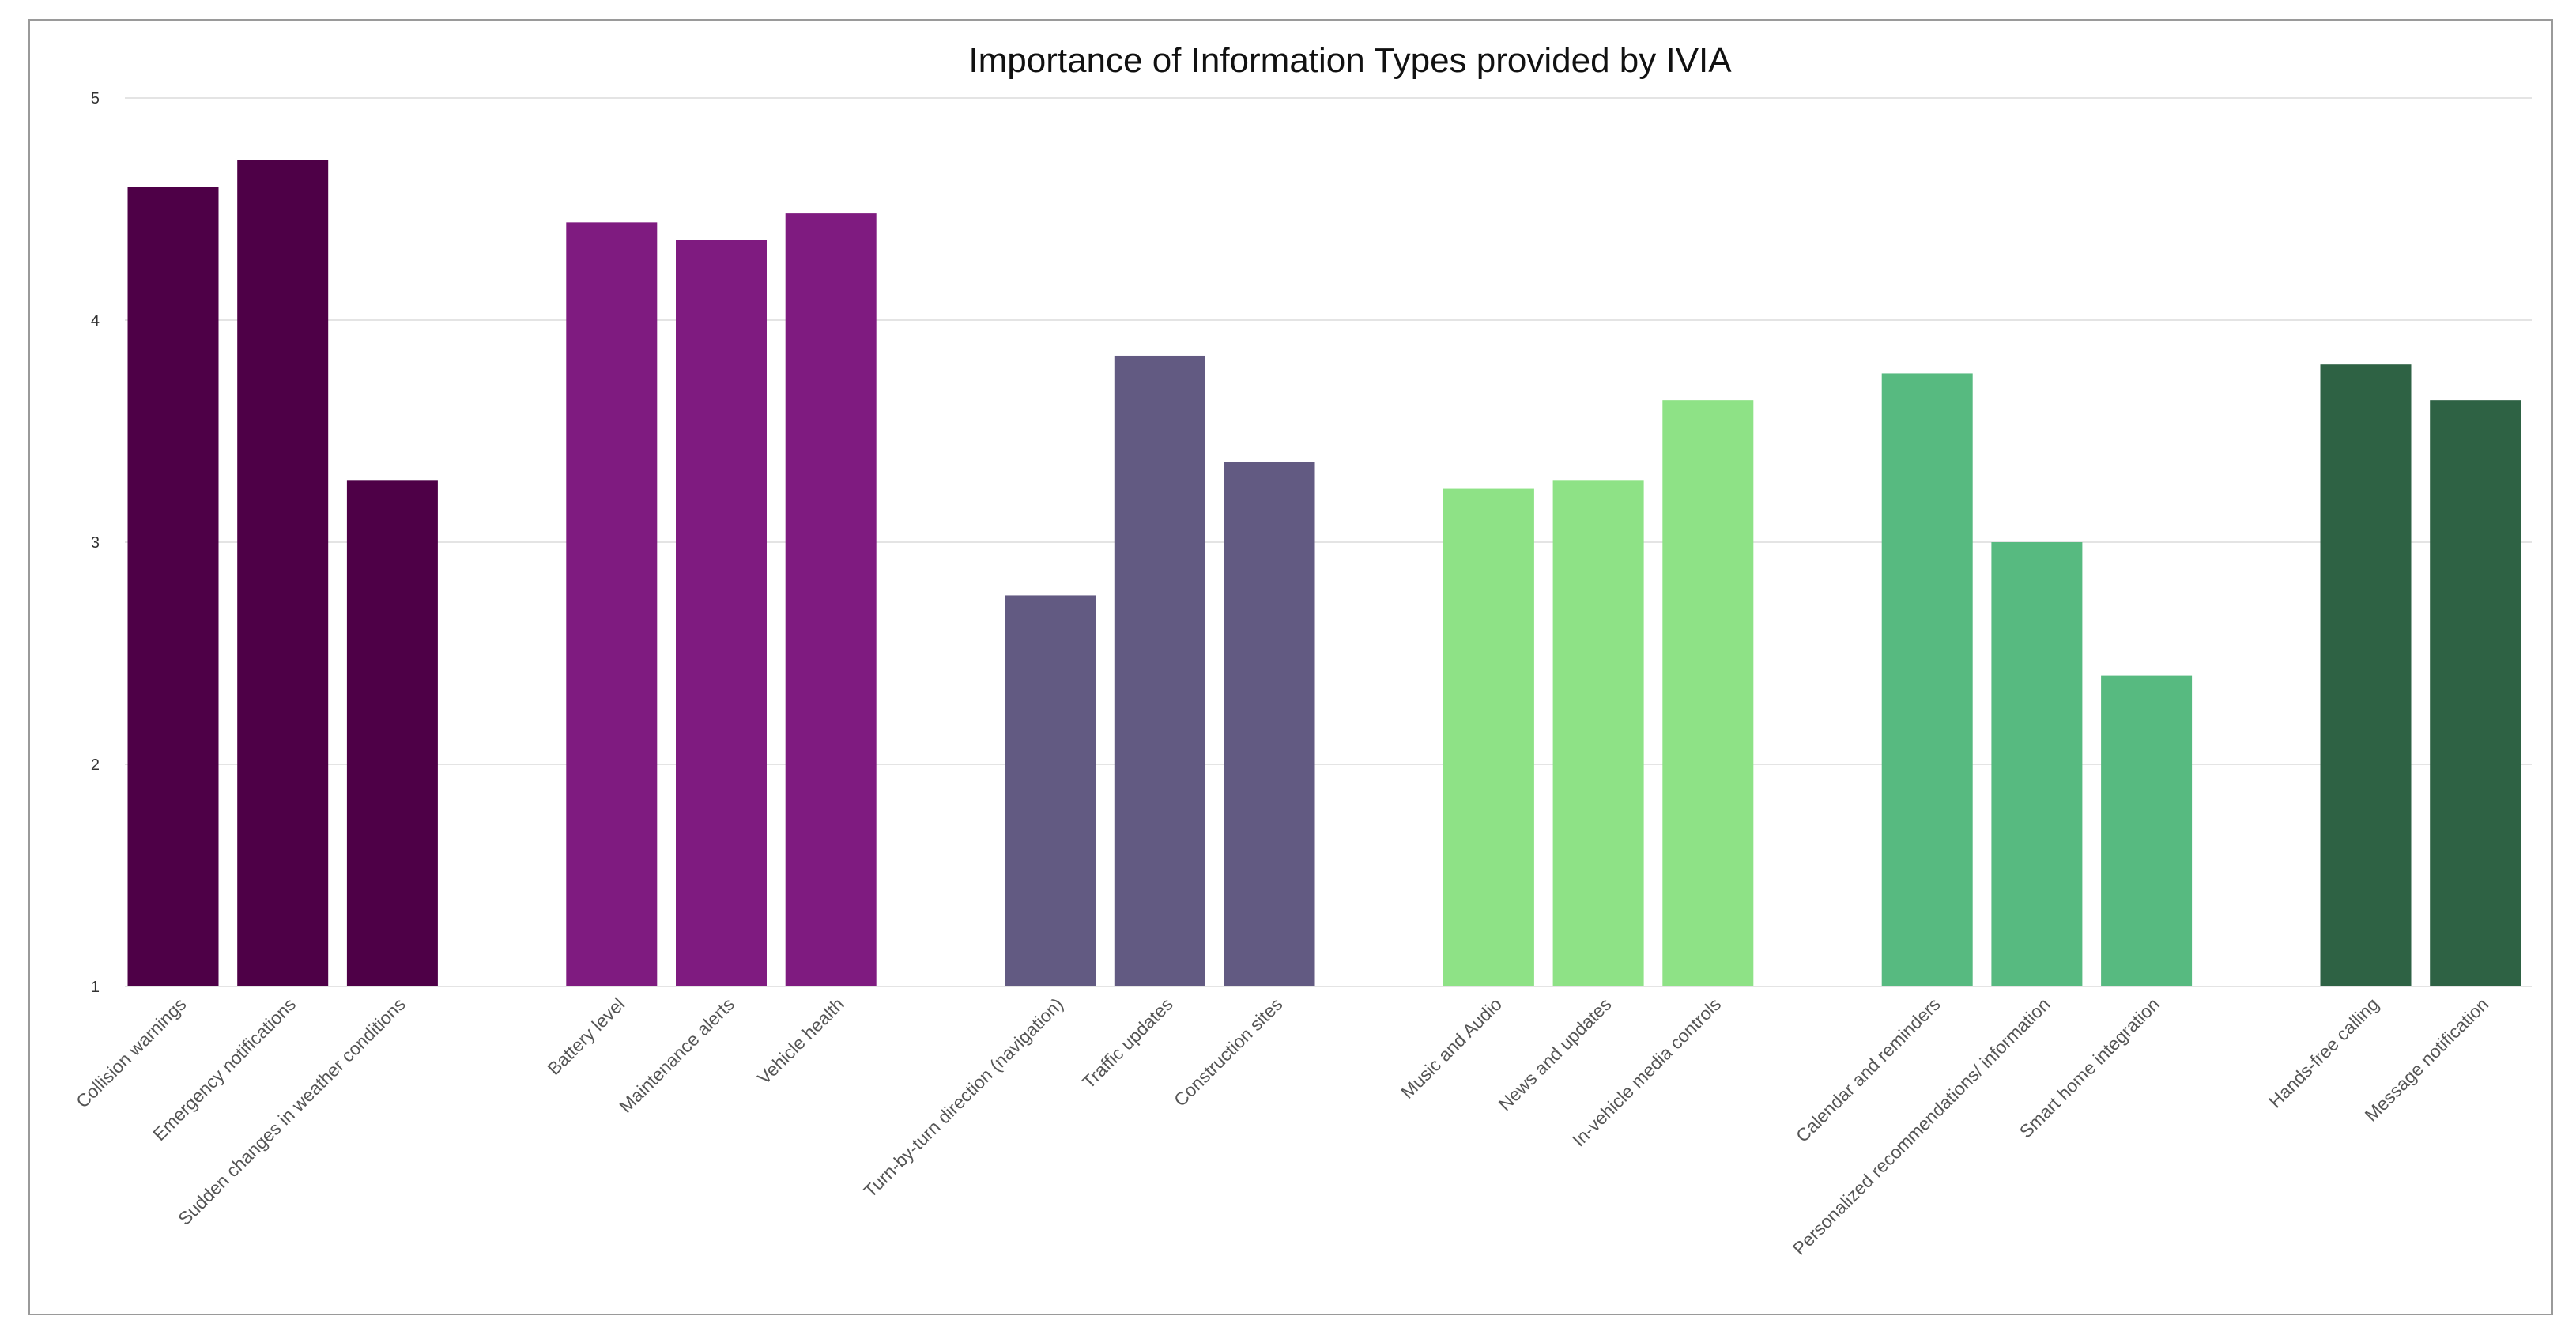 This screenshot has width=2576, height=1339. I want to click on bar-traffic-updates, so click(1159, 671).